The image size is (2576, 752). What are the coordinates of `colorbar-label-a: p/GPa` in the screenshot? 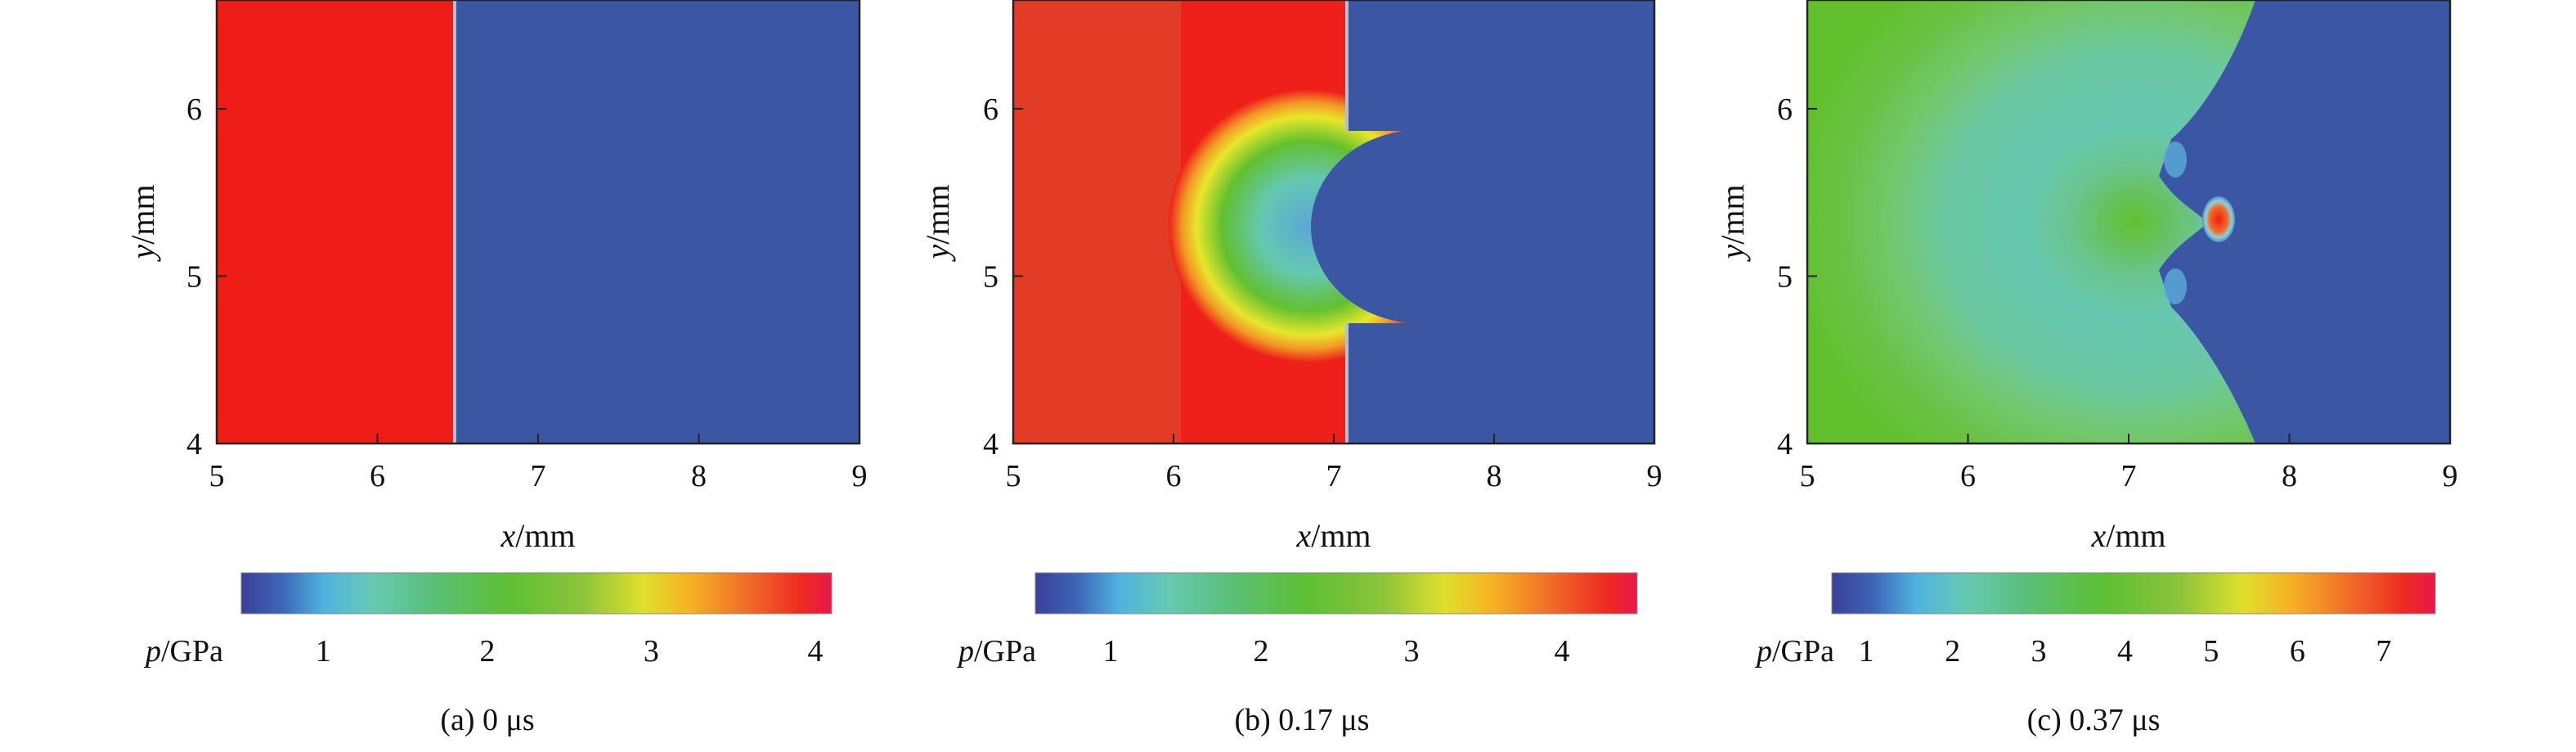 It's located at (183, 651).